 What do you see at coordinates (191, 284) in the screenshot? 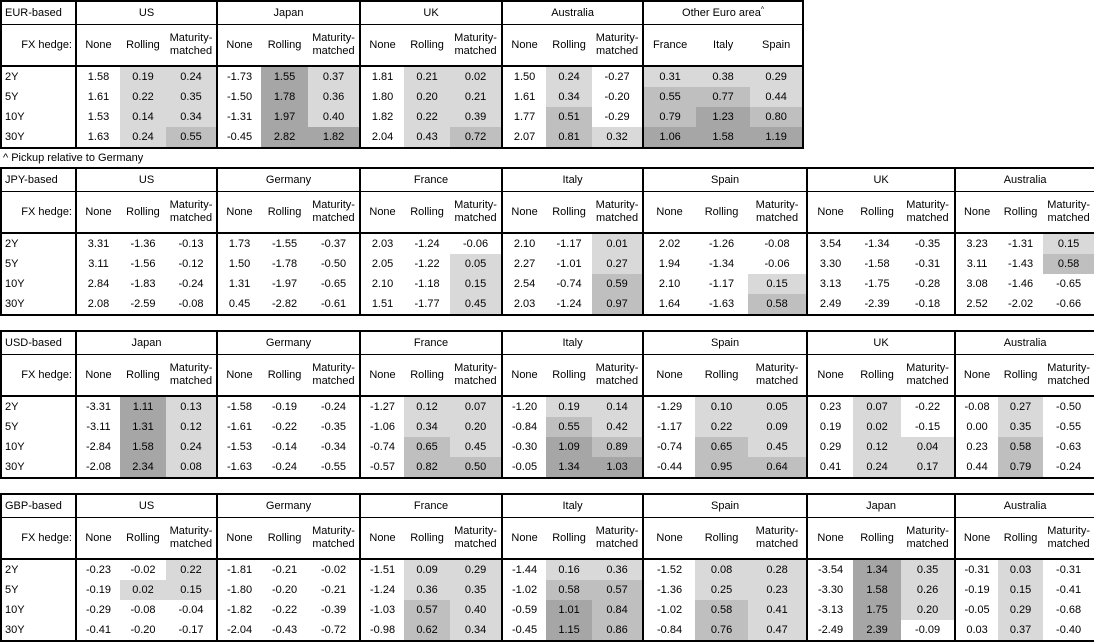
I see `value-cell: -0.24` at bounding box center [191, 284].